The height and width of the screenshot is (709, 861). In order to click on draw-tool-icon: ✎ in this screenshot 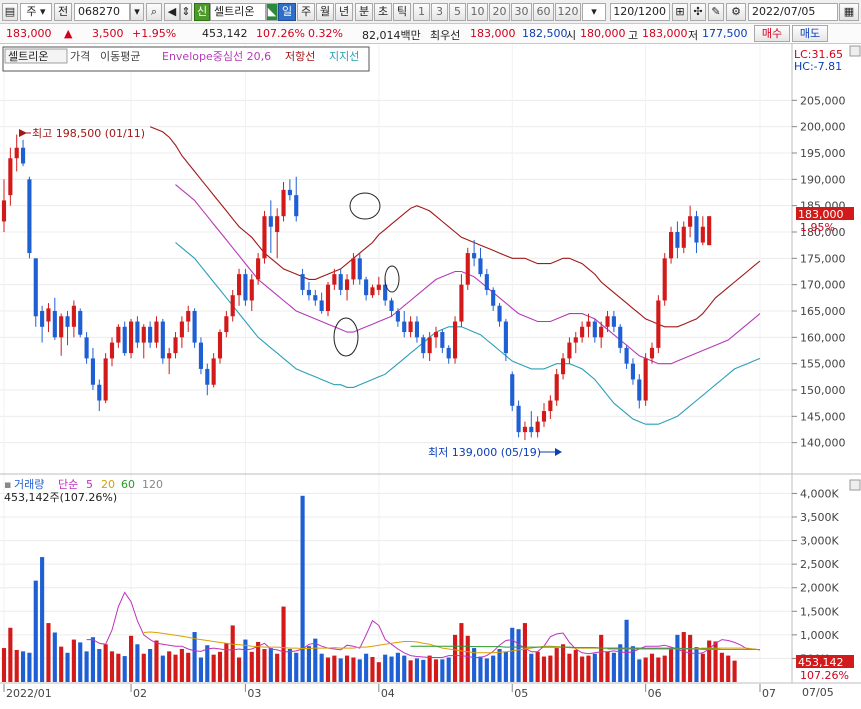, I will do `click(716, 12)`.